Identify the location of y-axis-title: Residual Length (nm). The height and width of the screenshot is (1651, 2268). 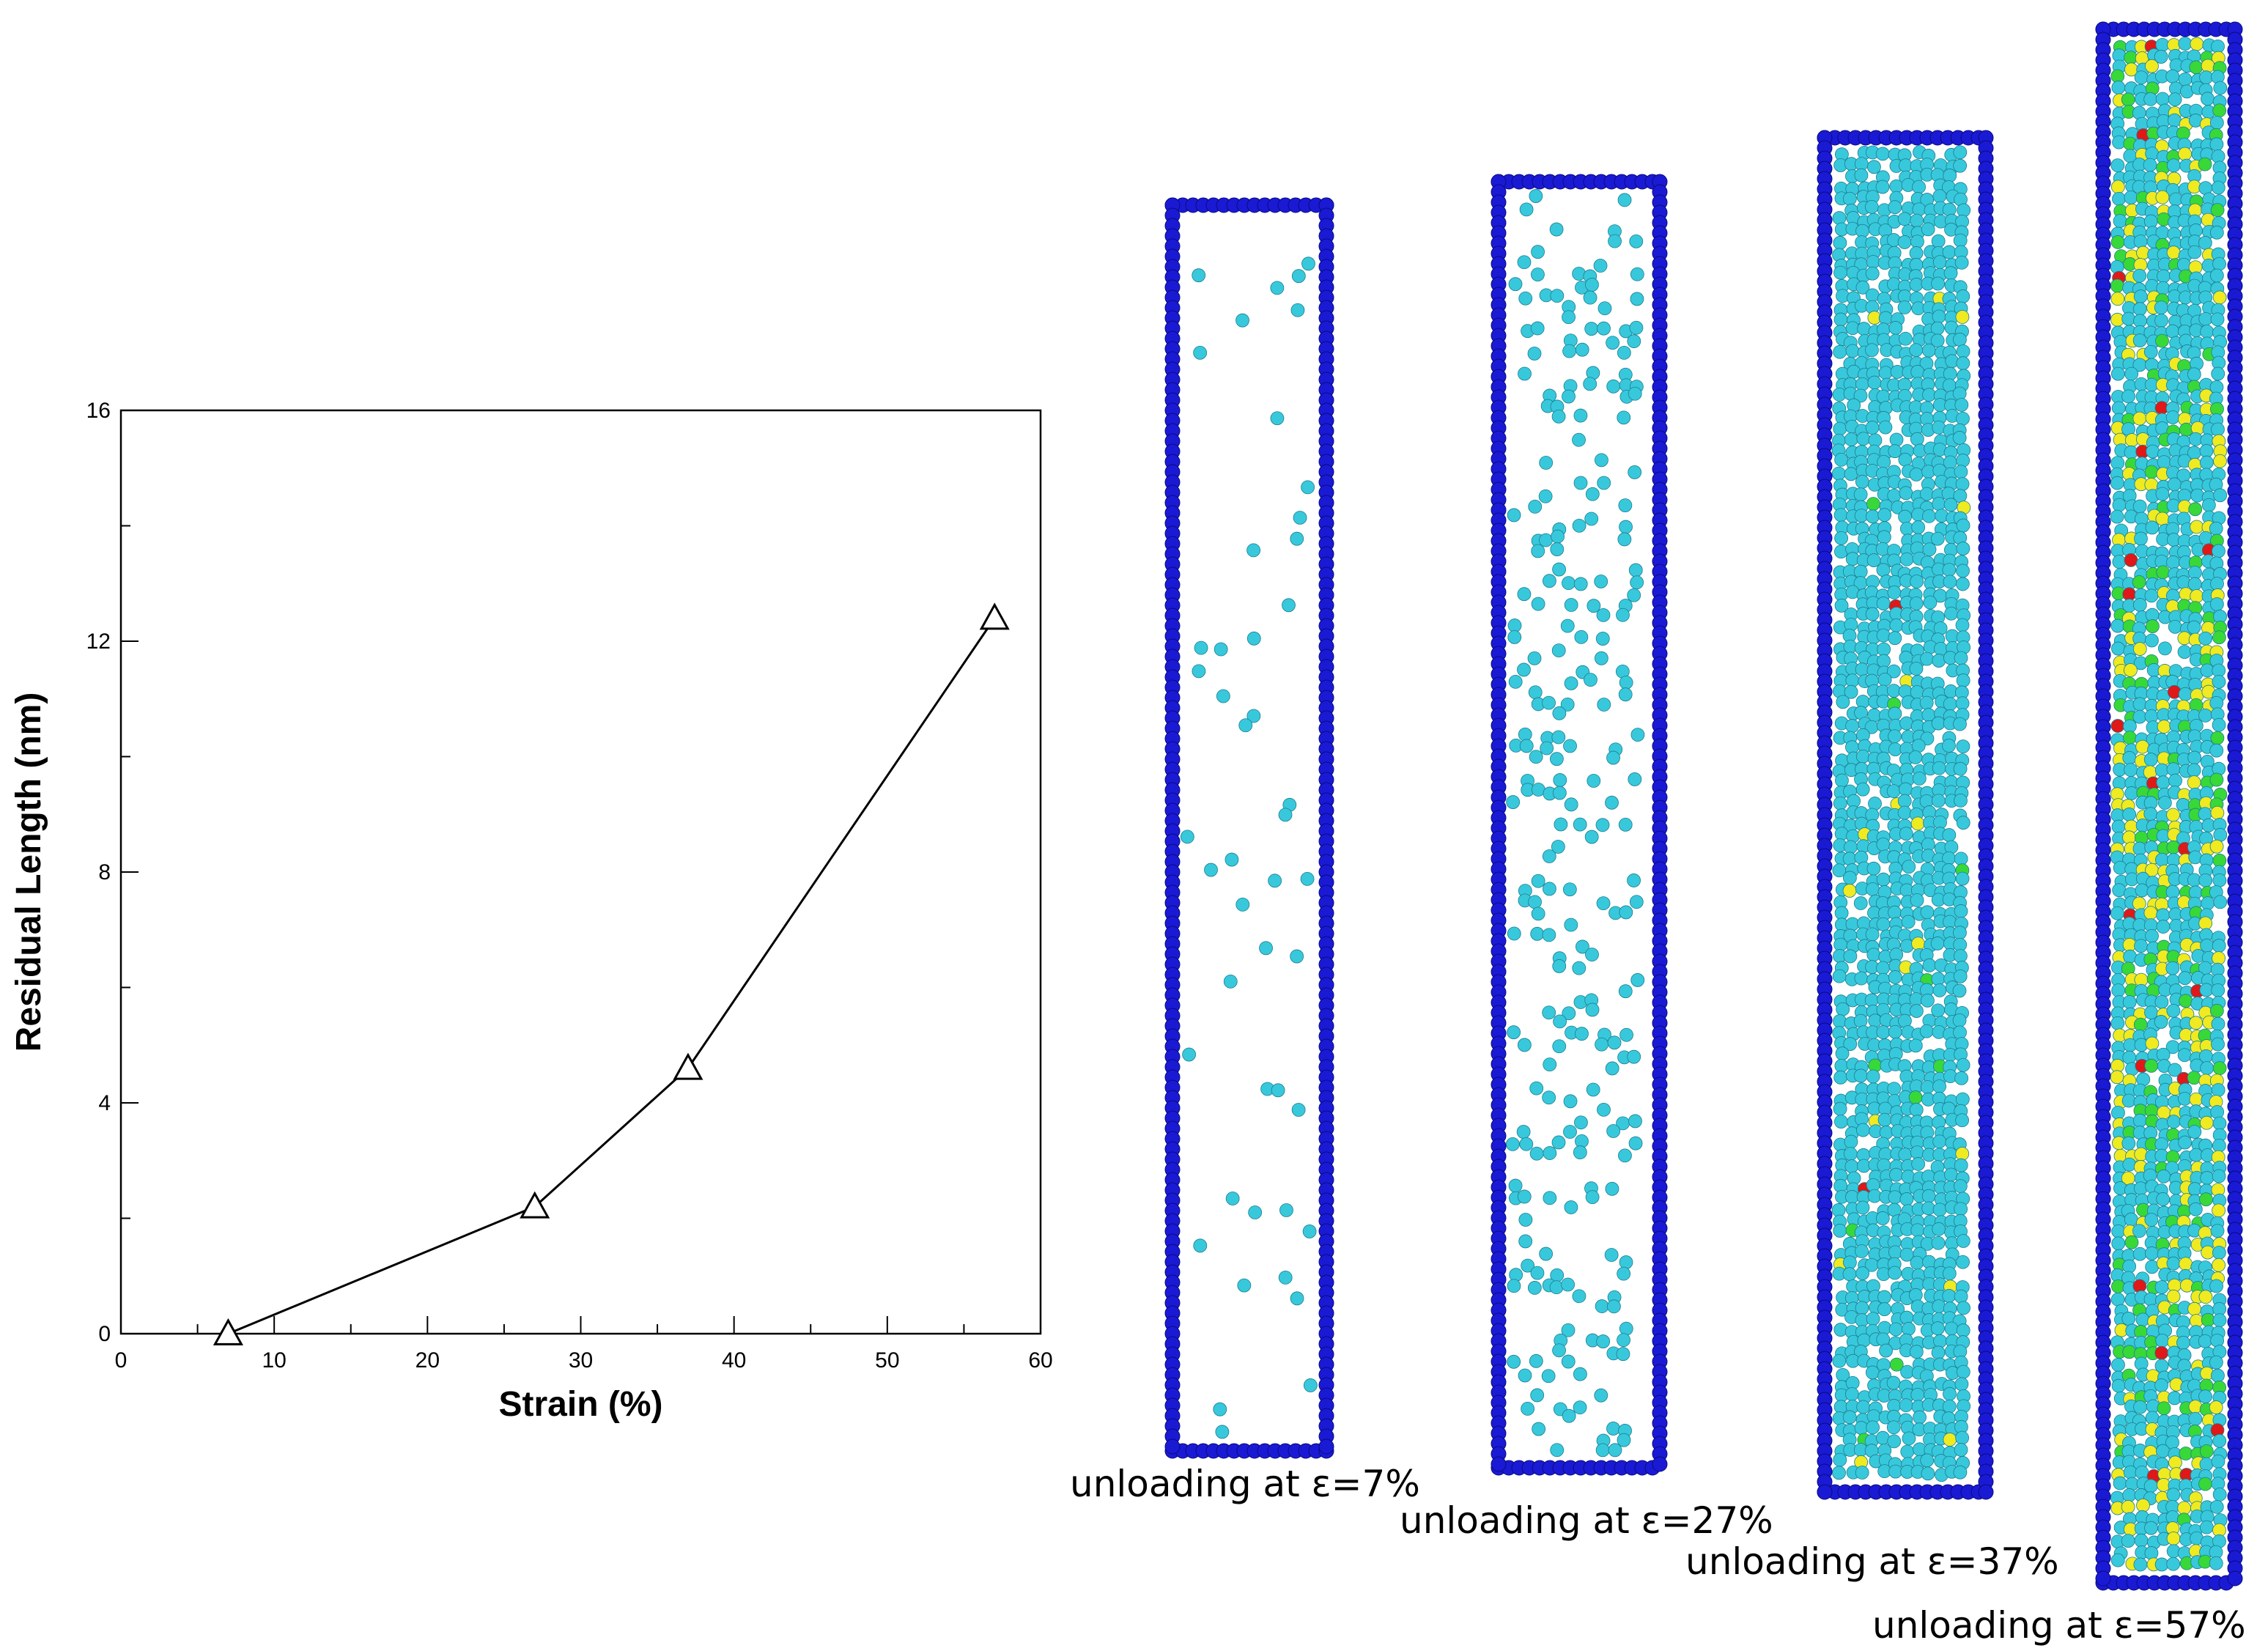
(29, 872).